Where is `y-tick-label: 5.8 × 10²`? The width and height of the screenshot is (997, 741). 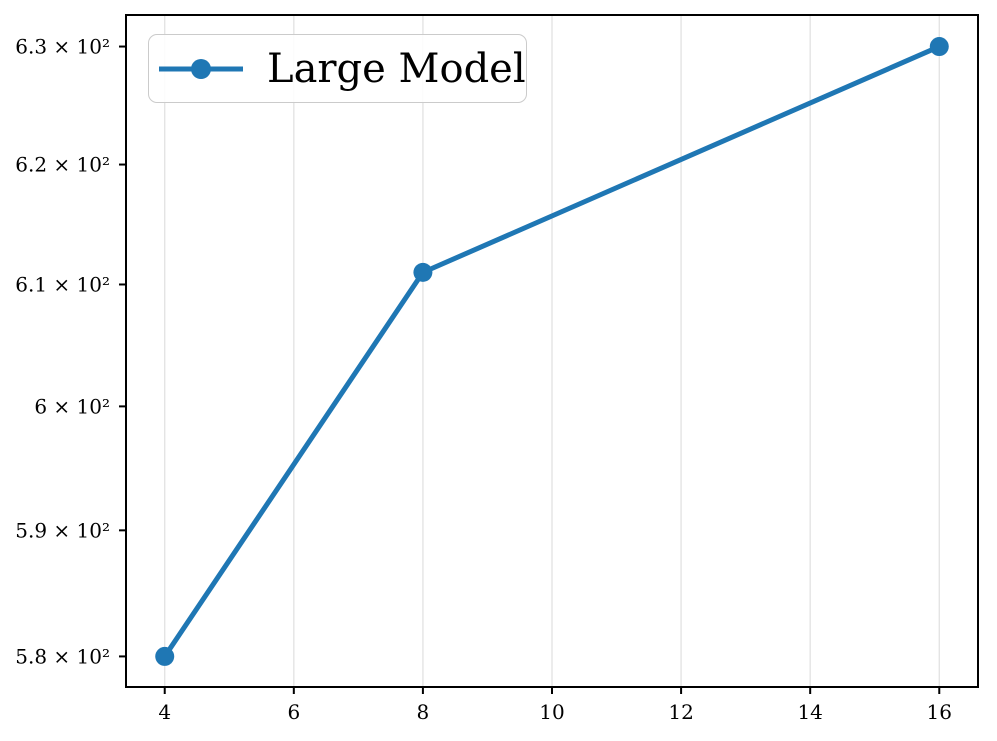 y-tick-label: 5.8 × 10² is located at coordinates (62, 656).